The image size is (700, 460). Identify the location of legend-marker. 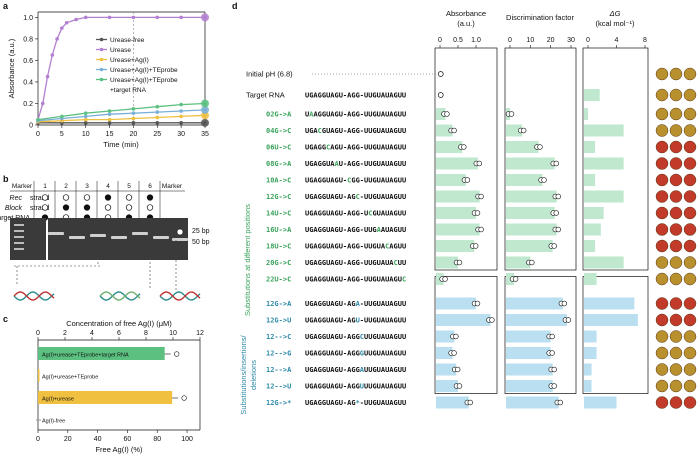
(101, 79).